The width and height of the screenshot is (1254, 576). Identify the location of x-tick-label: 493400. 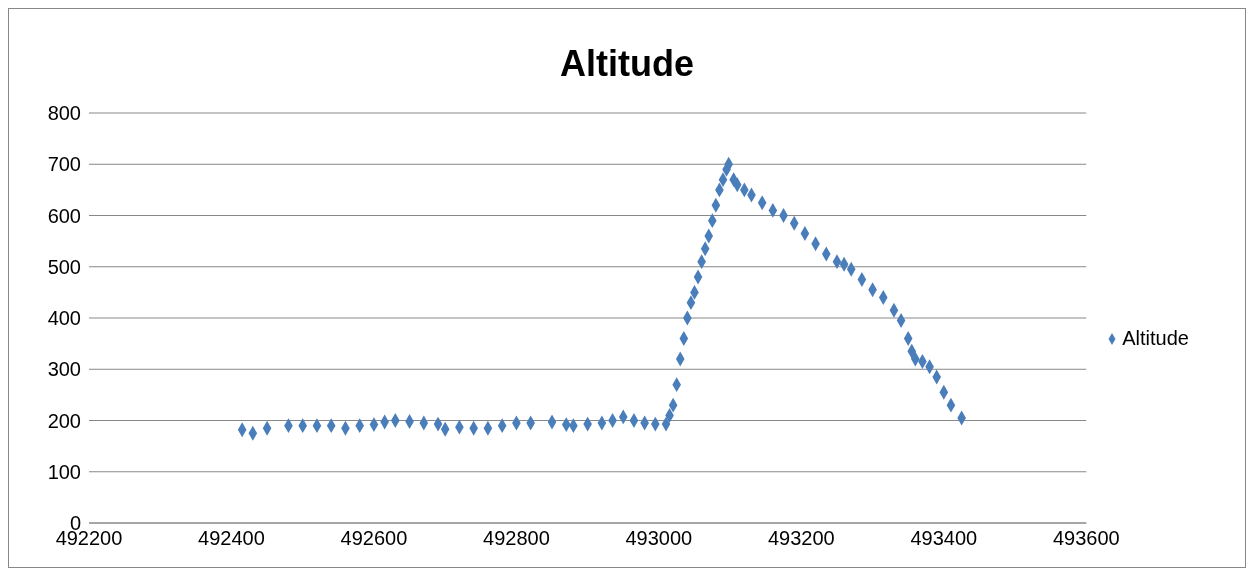
(944, 538).